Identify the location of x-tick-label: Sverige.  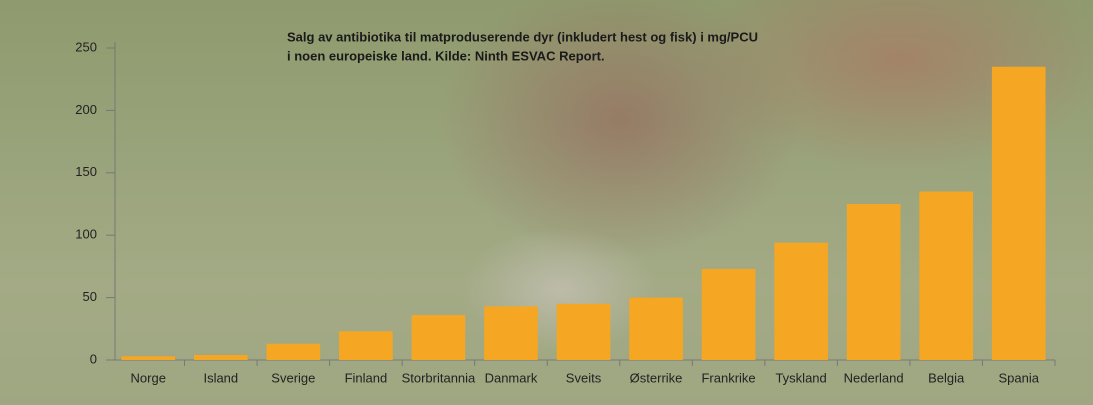
(293, 377).